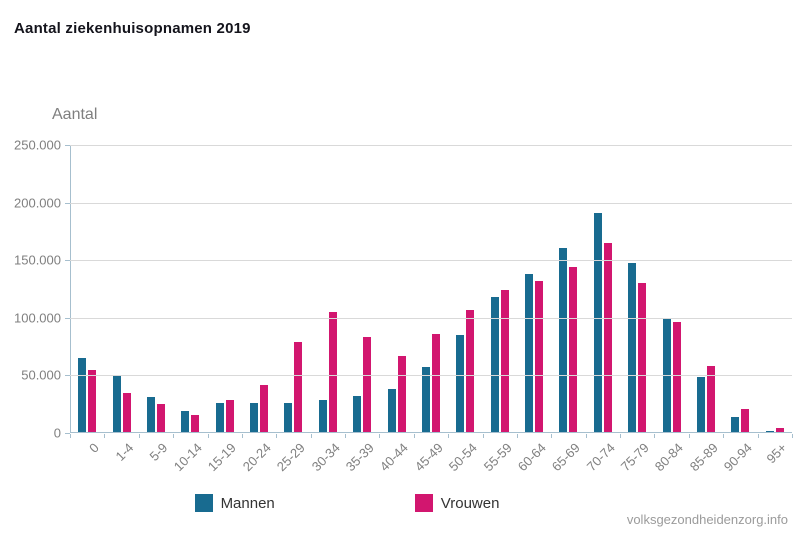 The height and width of the screenshot is (533, 800). Describe the element at coordinates (394, 457) in the screenshot. I see `x-axis-label-40-44: 40-44` at that location.